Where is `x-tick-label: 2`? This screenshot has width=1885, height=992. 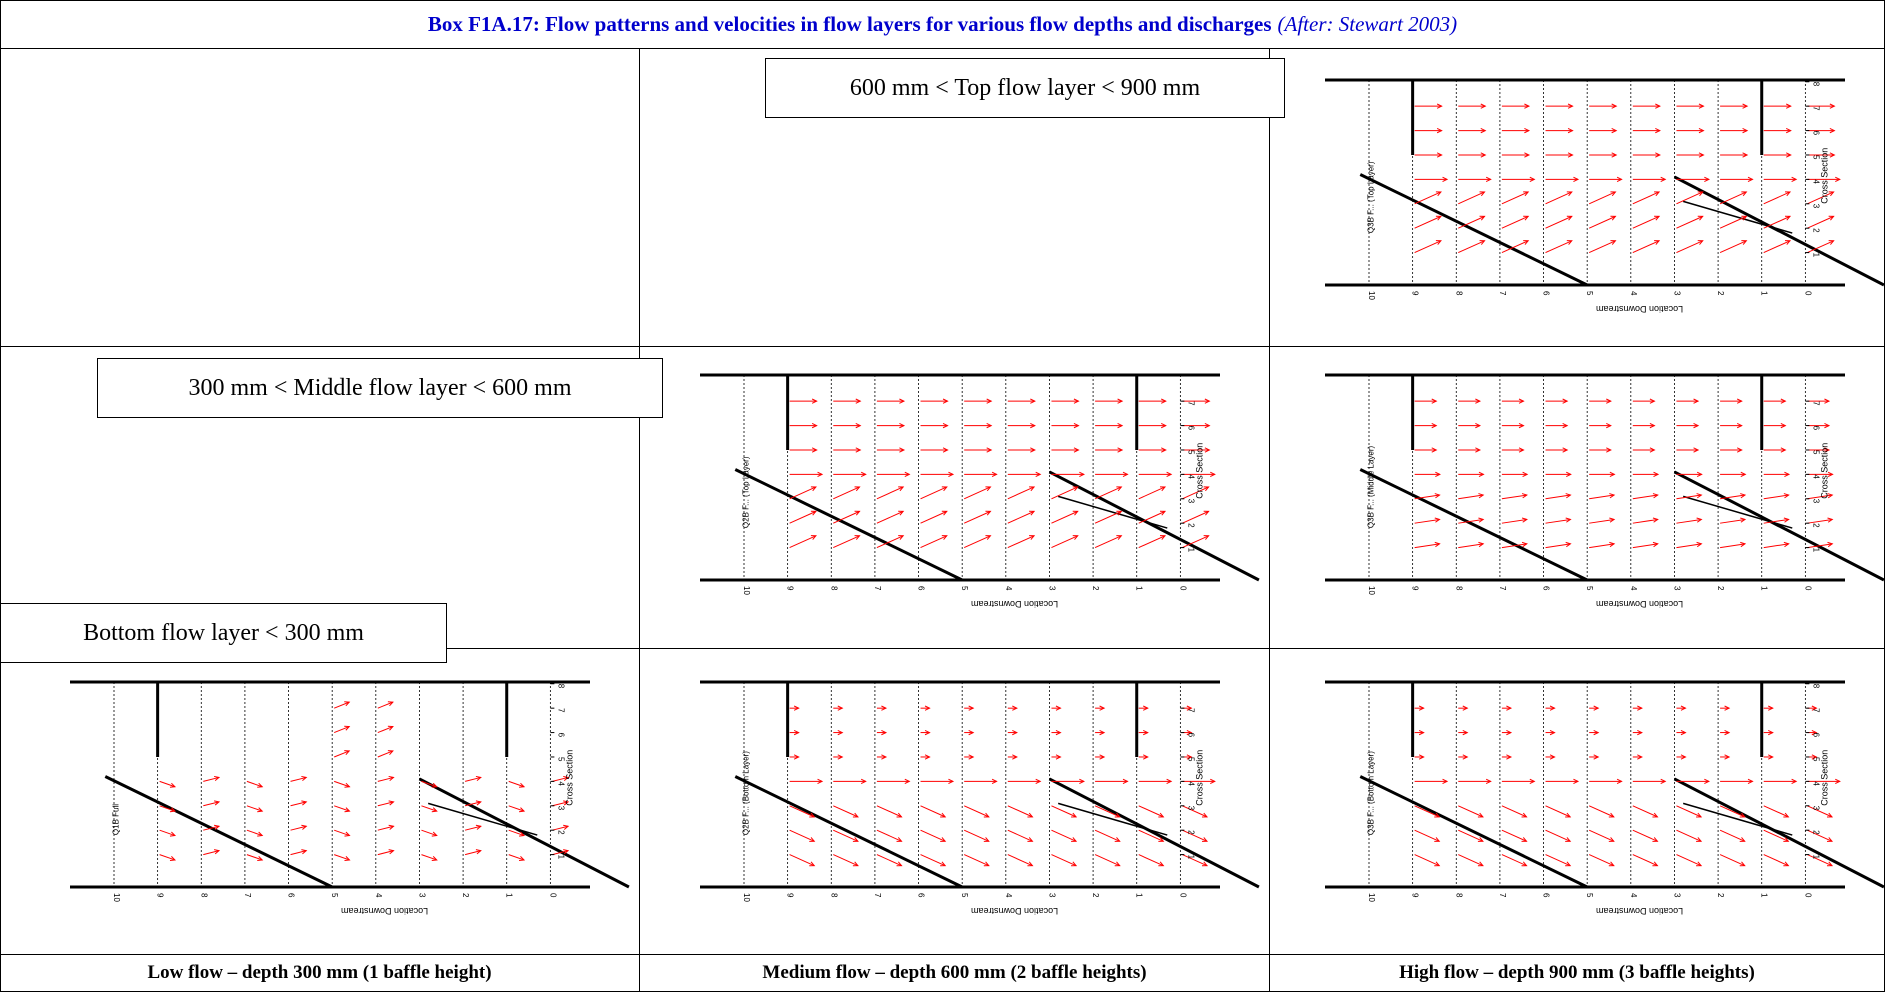 x-tick-label: 2 is located at coordinates (465, 895).